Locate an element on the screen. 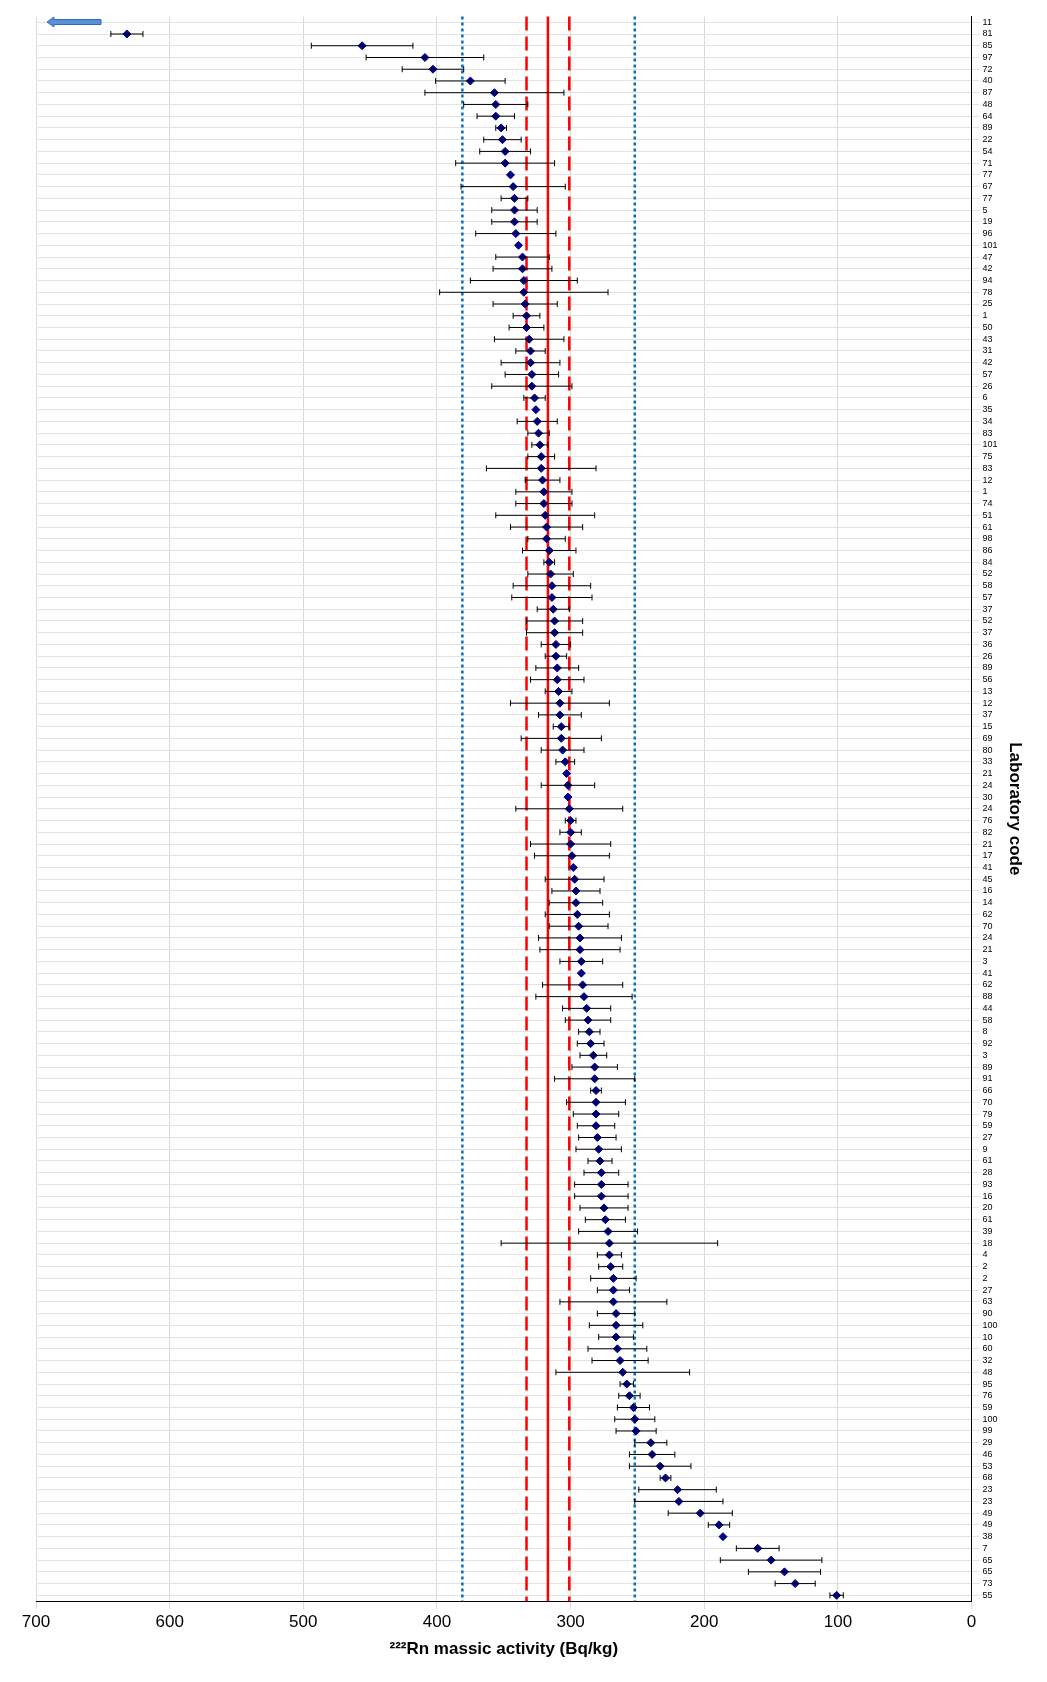  y-tick-label: 28 is located at coordinates (987, 1172).